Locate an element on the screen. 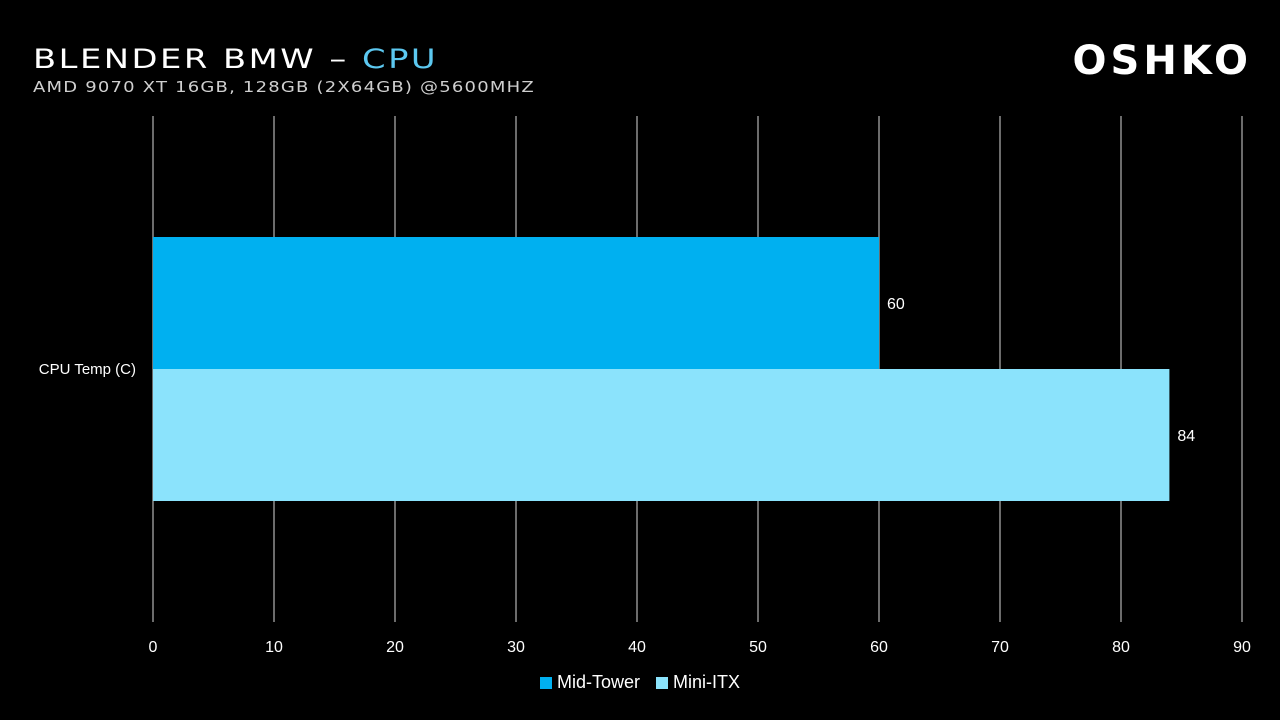 The height and width of the screenshot is (720, 1280). data-label: 60 is located at coordinates (896, 304).